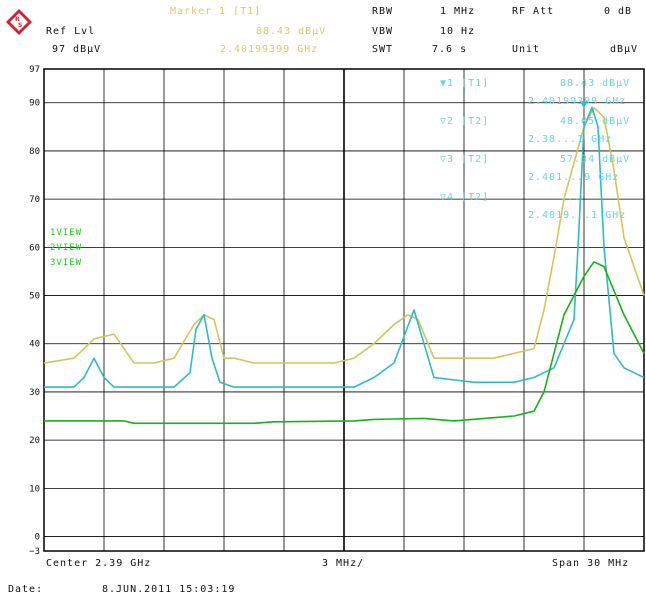  What do you see at coordinates (383, 31) in the screenshot?
I see `vbw-label: VBW` at bounding box center [383, 31].